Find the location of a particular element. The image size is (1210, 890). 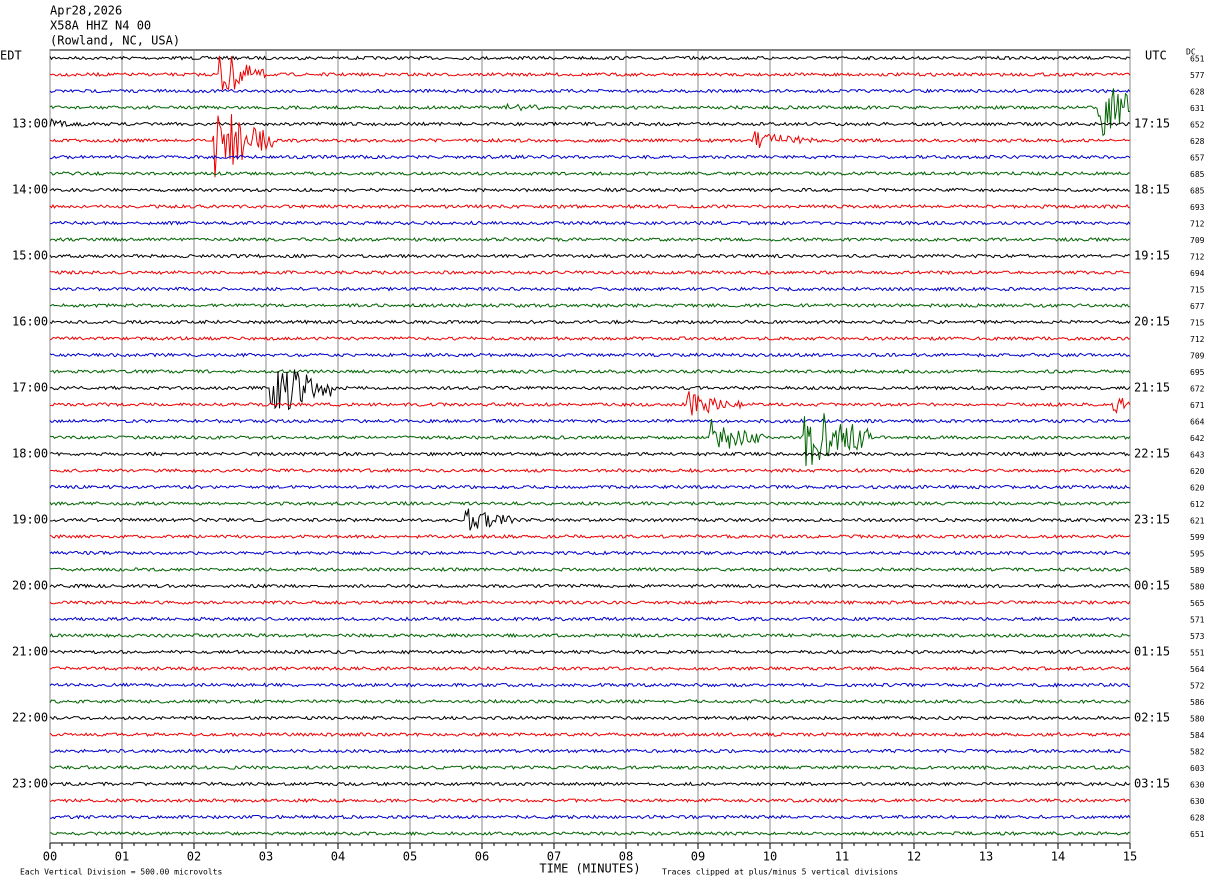

dc-value: 595 is located at coordinates (1197, 554).